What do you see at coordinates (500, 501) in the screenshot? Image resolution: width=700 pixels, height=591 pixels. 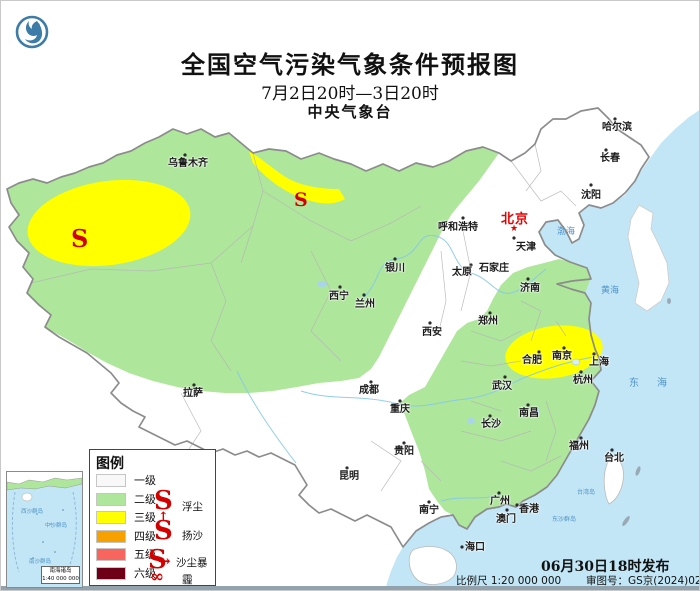 I see `city-label-guangzhou: 广州` at bounding box center [500, 501].